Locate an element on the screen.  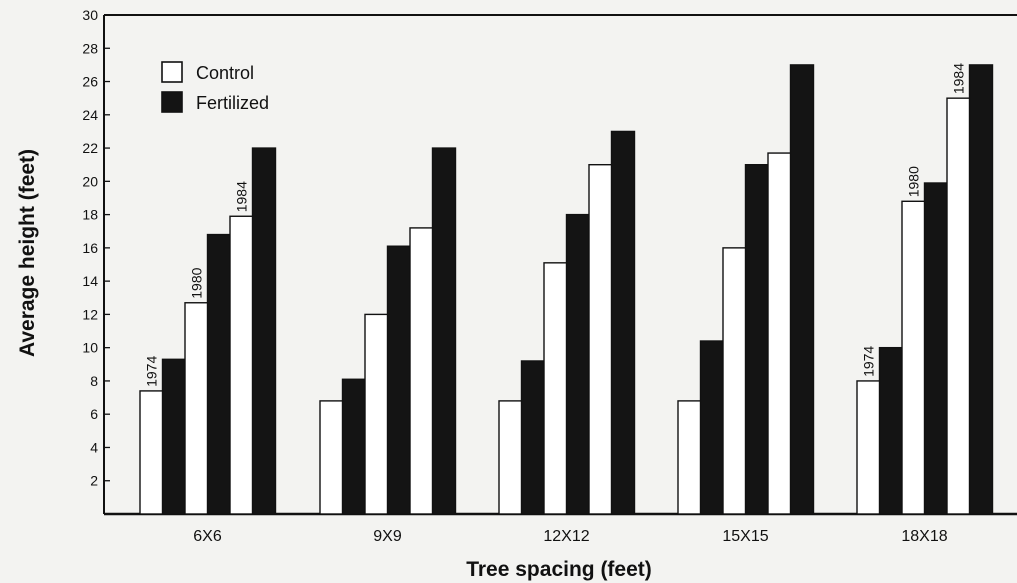
y-tick-label: 6 is located at coordinates (94, 414).